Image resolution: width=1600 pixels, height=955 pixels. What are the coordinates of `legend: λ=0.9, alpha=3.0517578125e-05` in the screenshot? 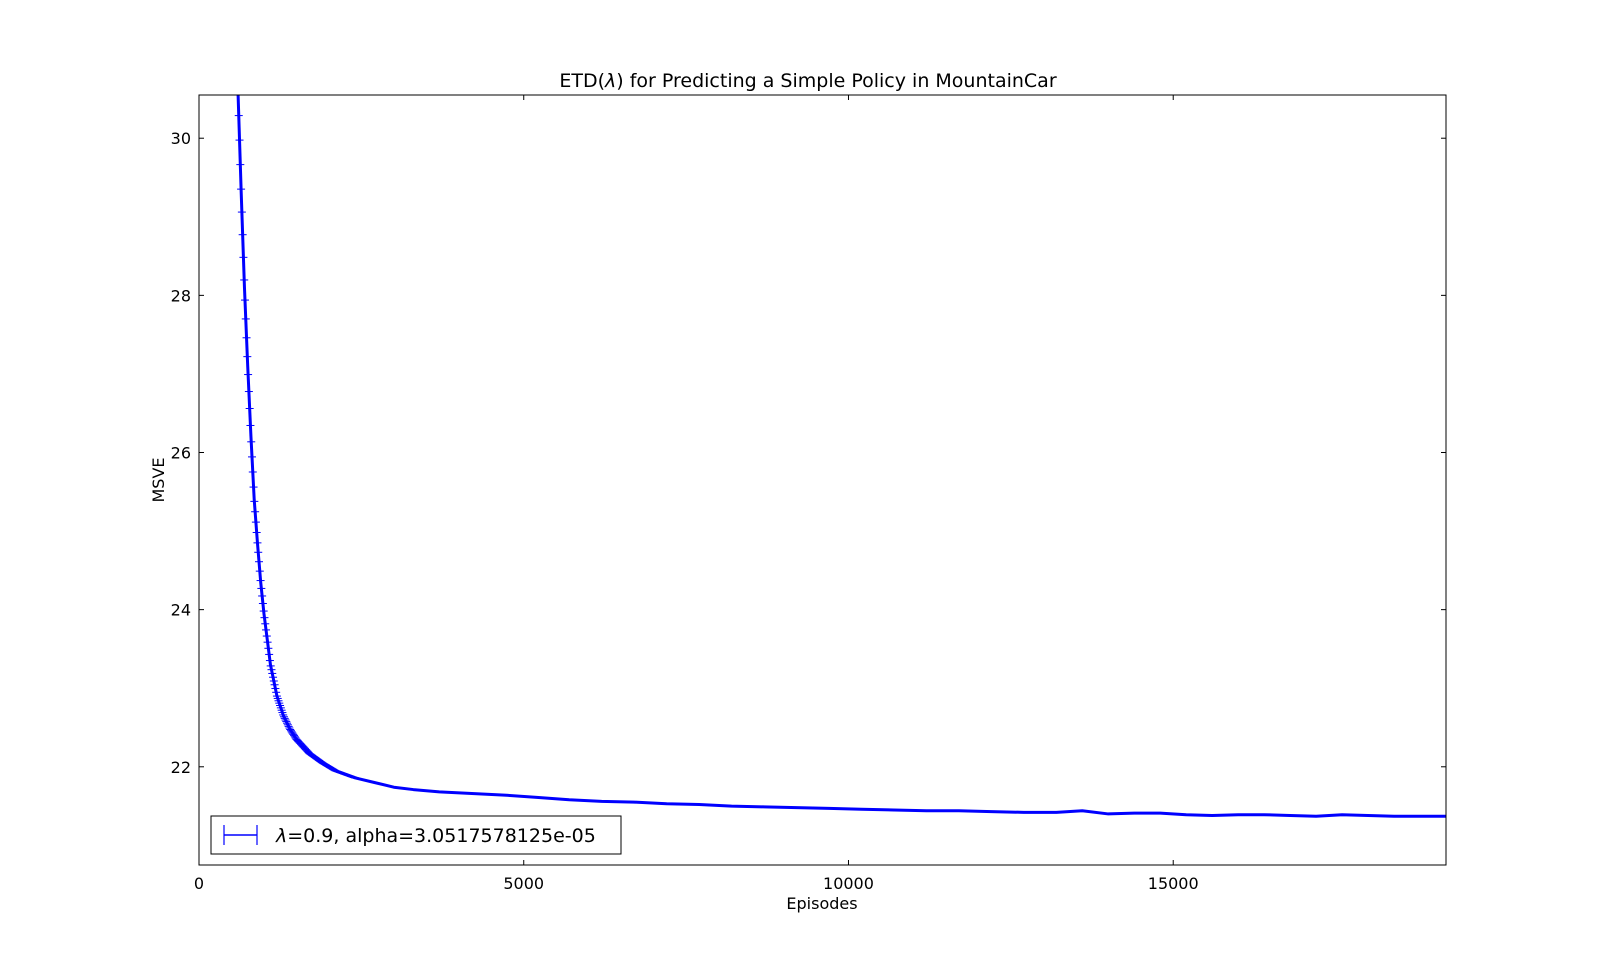 It's located at (416, 835).